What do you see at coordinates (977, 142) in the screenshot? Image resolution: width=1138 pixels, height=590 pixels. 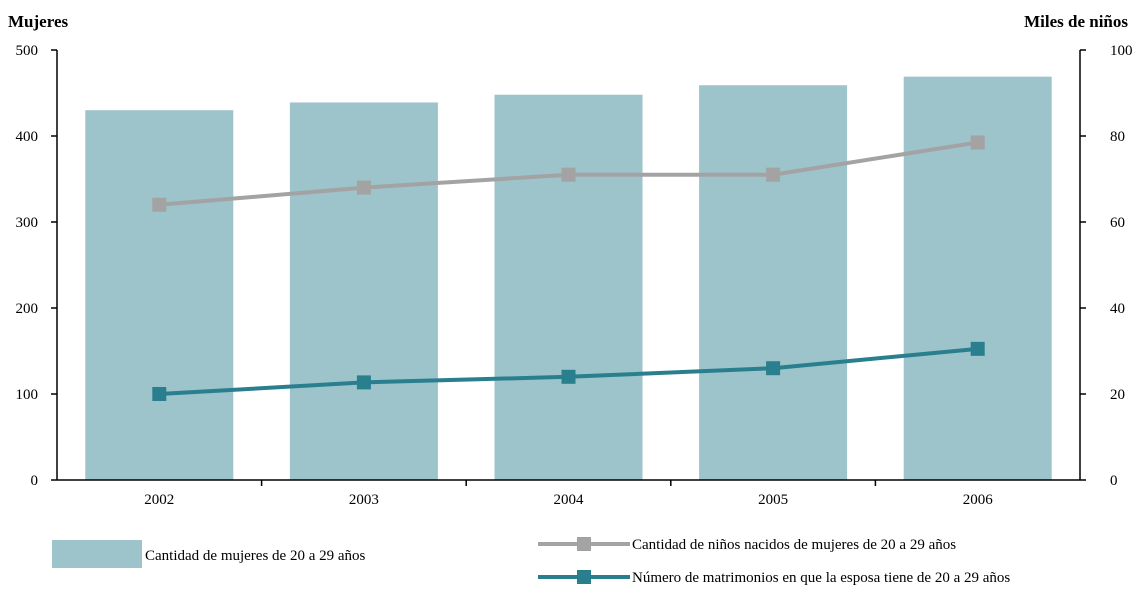 I see `data-point-1-2006` at bounding box center [977, 142].